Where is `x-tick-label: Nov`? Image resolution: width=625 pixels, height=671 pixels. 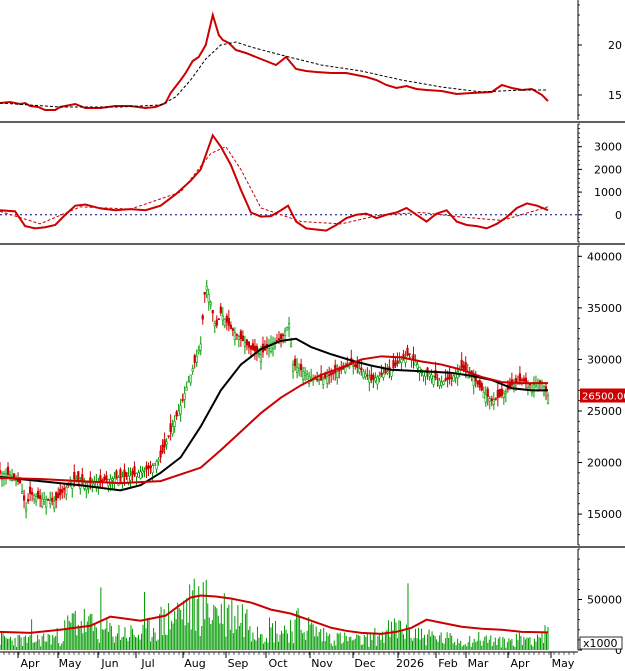 x-tick-label: Nov is located at coordinates (322, 663).